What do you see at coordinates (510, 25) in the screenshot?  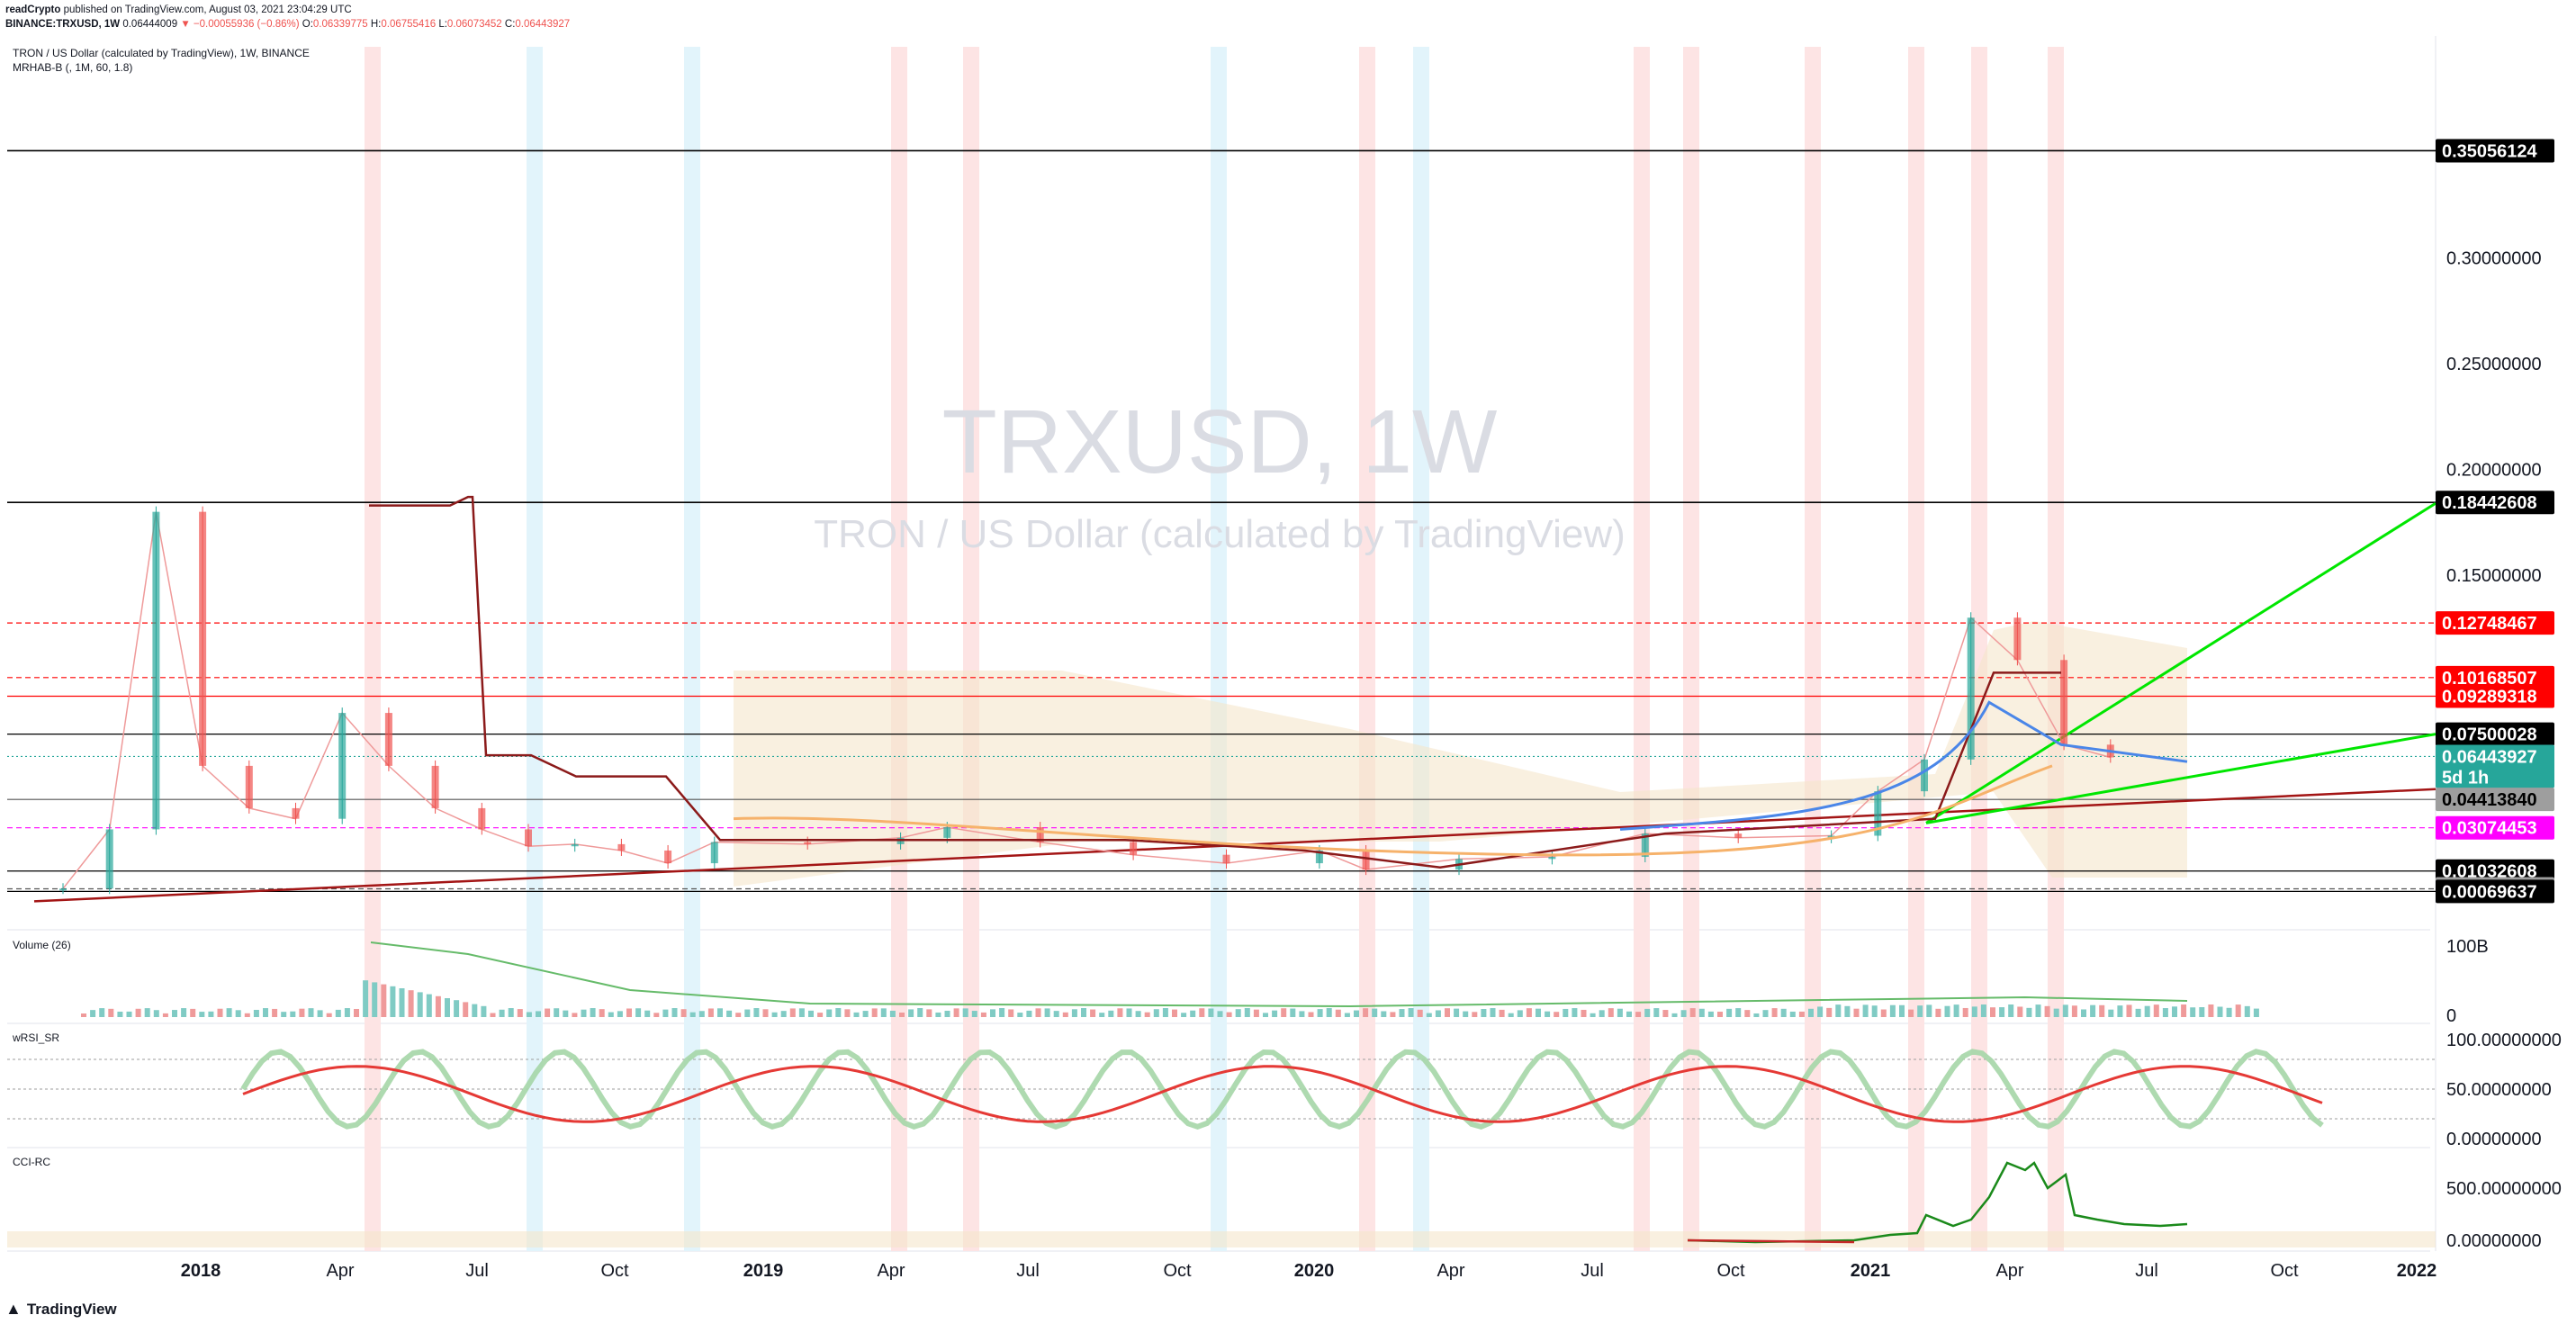 I see `close-label: C:` at bounding box center [510, 25].